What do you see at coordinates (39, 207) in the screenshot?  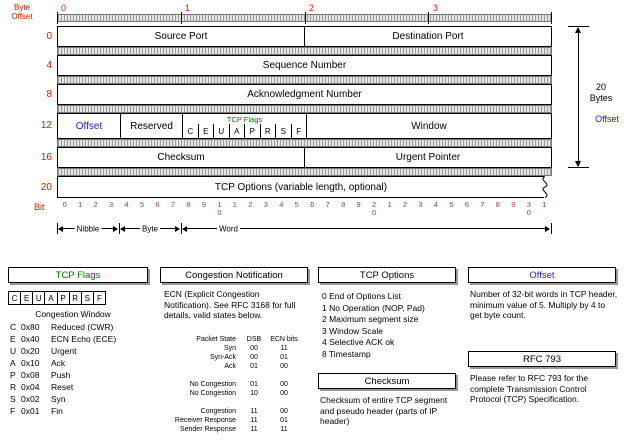 I see `bit-axis-label: Bit` at bounding box center [39, 207].